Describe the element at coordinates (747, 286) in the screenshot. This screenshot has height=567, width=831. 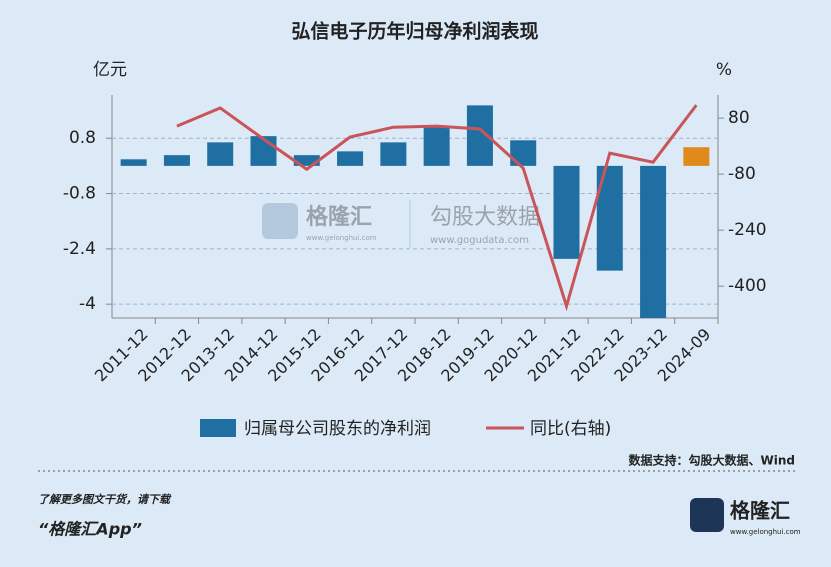
I see `y2-tick-label: -400` at that location.